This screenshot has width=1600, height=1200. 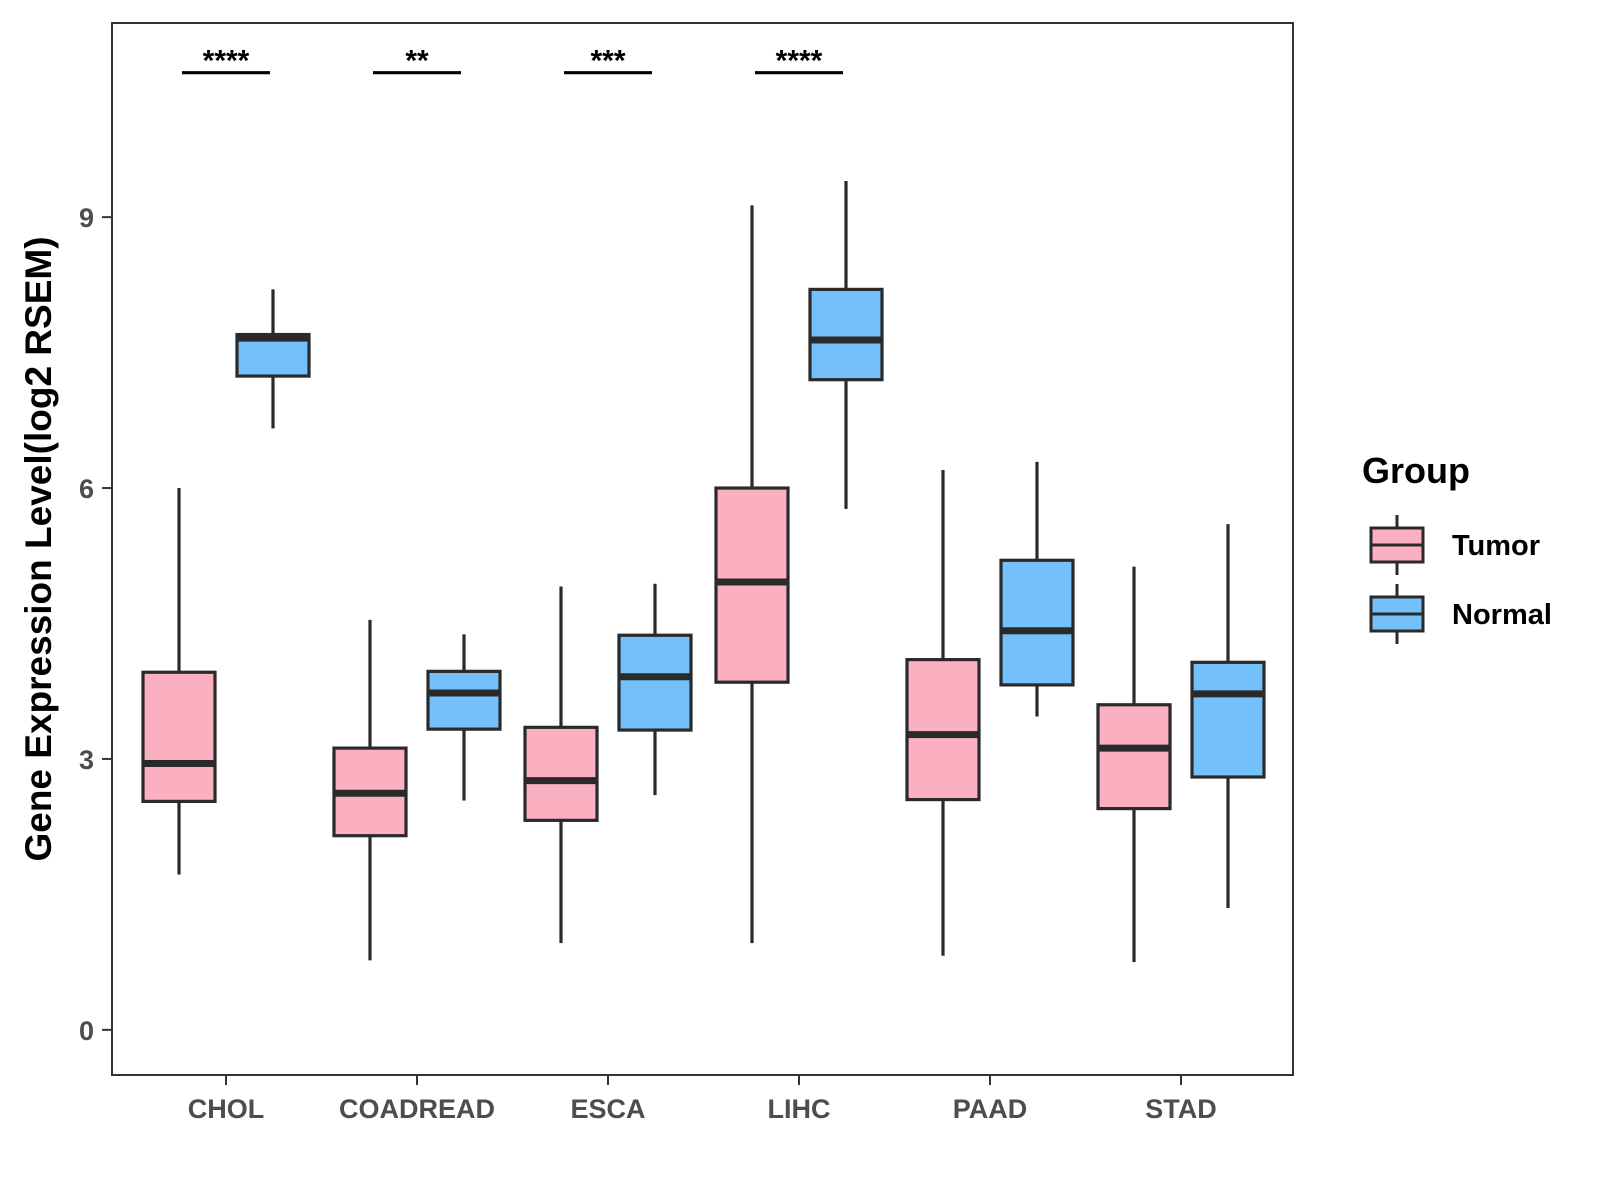 I want to click on legend-label: Normal, so click(x=1502, y=615).